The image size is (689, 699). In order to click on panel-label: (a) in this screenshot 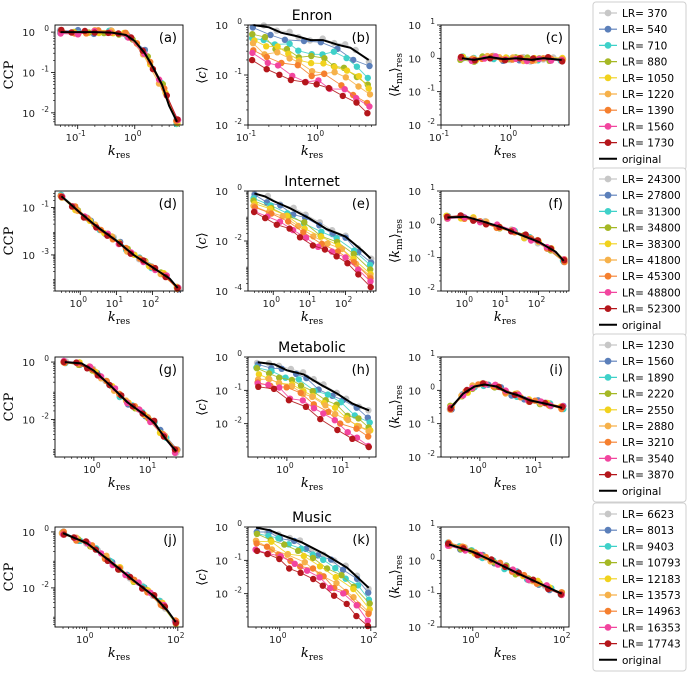, I will do `click(168, 38)`.